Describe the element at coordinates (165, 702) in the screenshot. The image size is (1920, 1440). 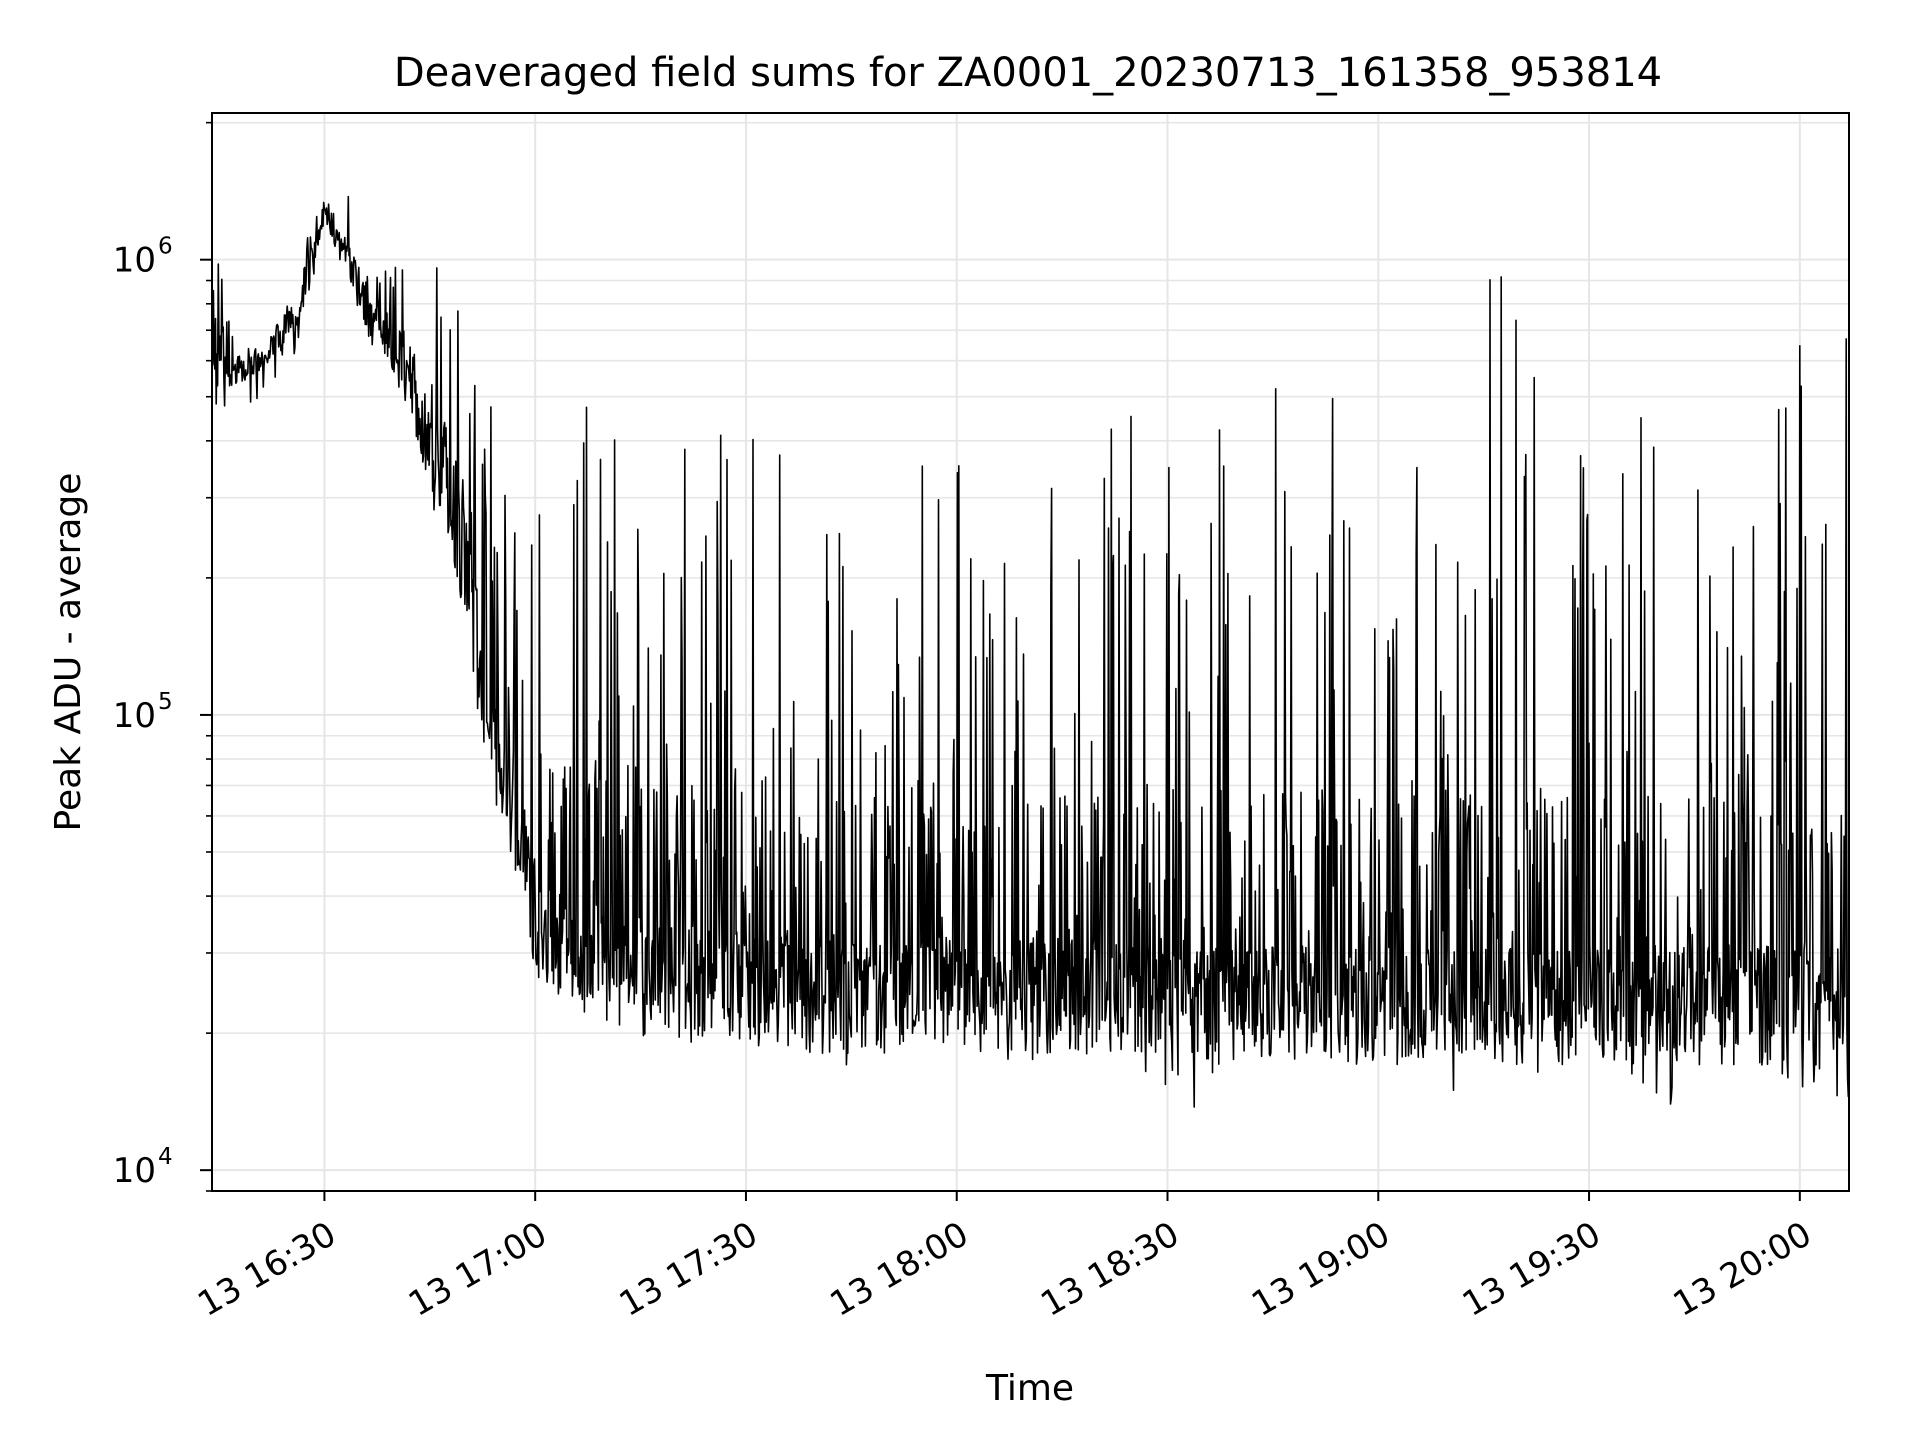
I see `y-tick-exponent: 5` at that location.